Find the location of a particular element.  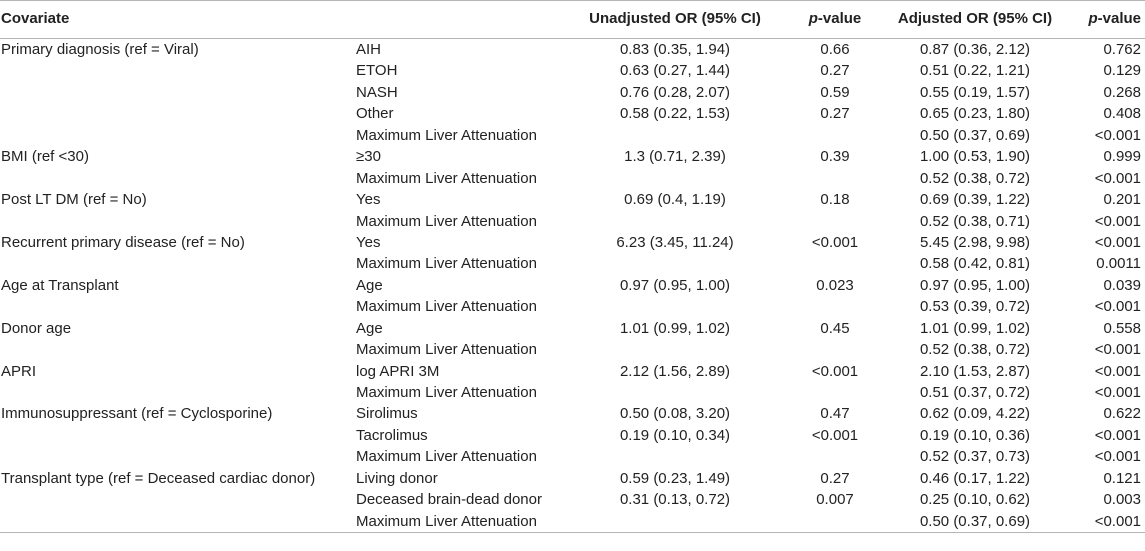

row-p-value: 0.39 is located at coordinates (835, 157).